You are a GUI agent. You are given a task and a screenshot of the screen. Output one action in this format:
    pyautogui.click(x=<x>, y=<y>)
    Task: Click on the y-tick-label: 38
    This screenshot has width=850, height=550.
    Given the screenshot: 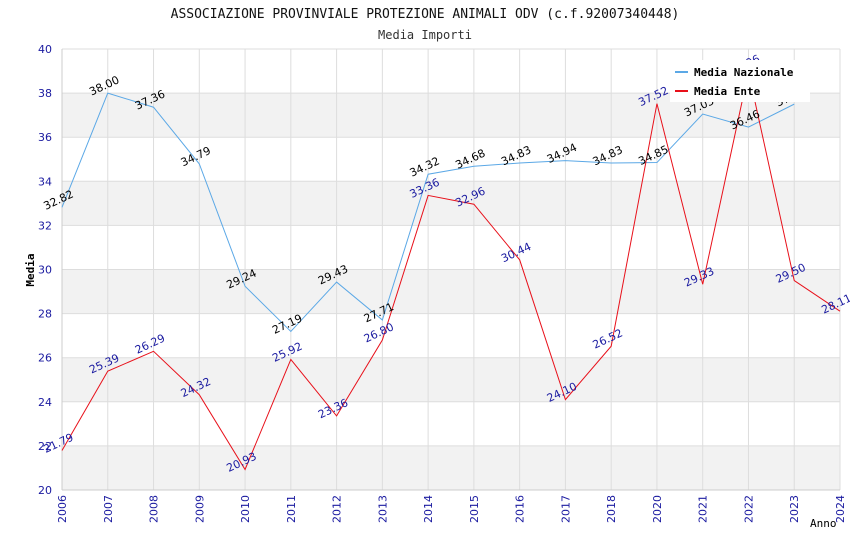 What is the action you would take?
    pyautogui.click(x=45, y=93)
    